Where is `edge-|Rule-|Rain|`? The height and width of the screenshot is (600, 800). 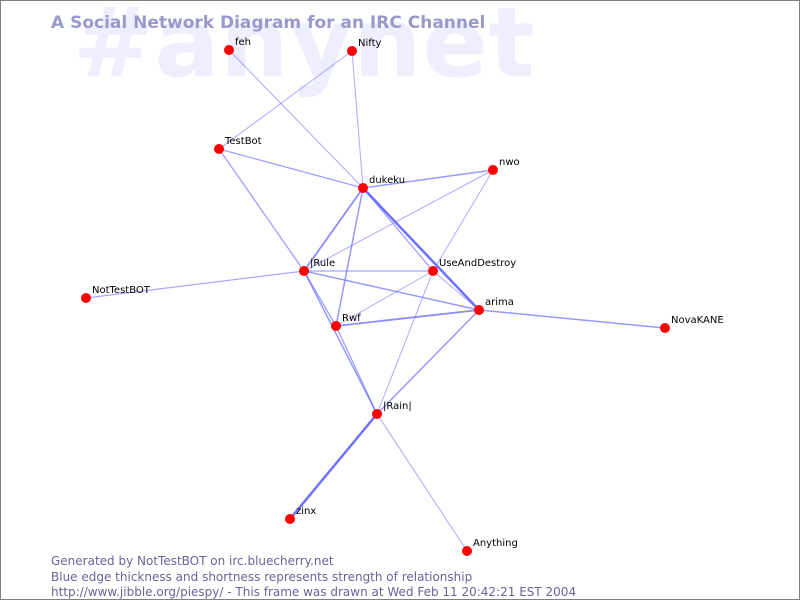 edge-|Rule-|Rain| is located at coordinates (340, 342).